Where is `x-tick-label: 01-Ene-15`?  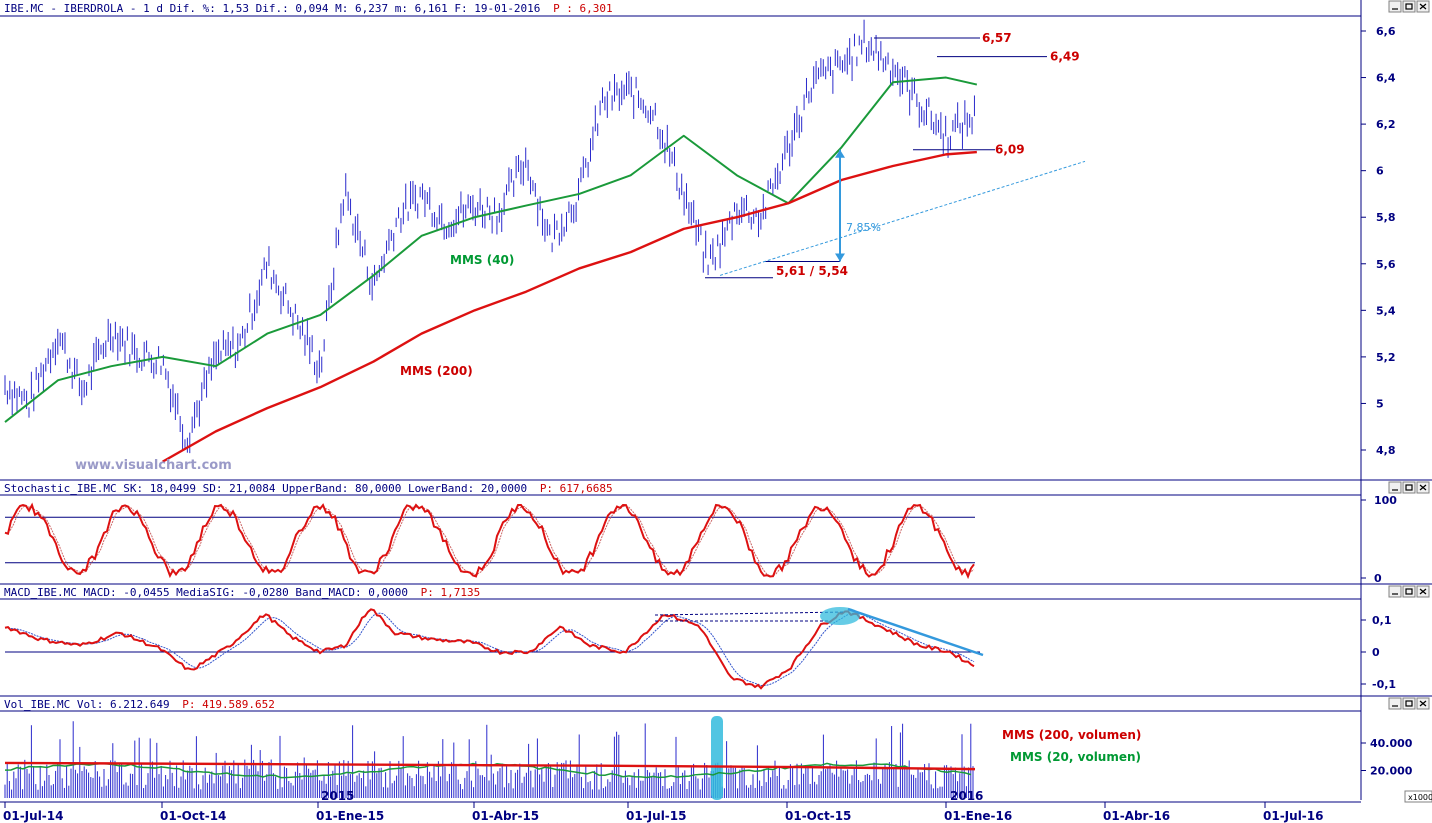
x-tick-label: 01-Ene-15 is located at coordinates (350, 816).